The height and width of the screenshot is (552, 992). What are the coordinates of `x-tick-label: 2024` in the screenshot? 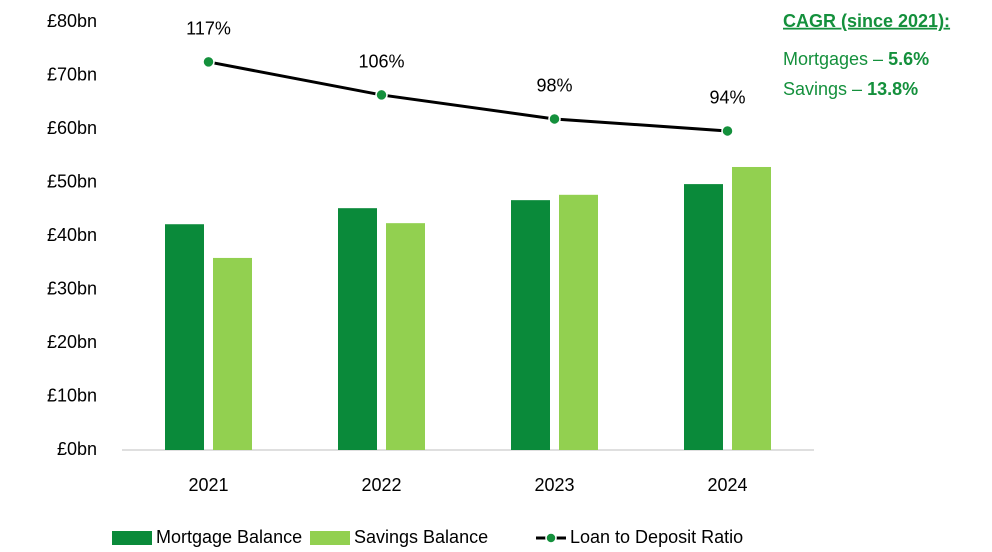 It's located at (727, 485).